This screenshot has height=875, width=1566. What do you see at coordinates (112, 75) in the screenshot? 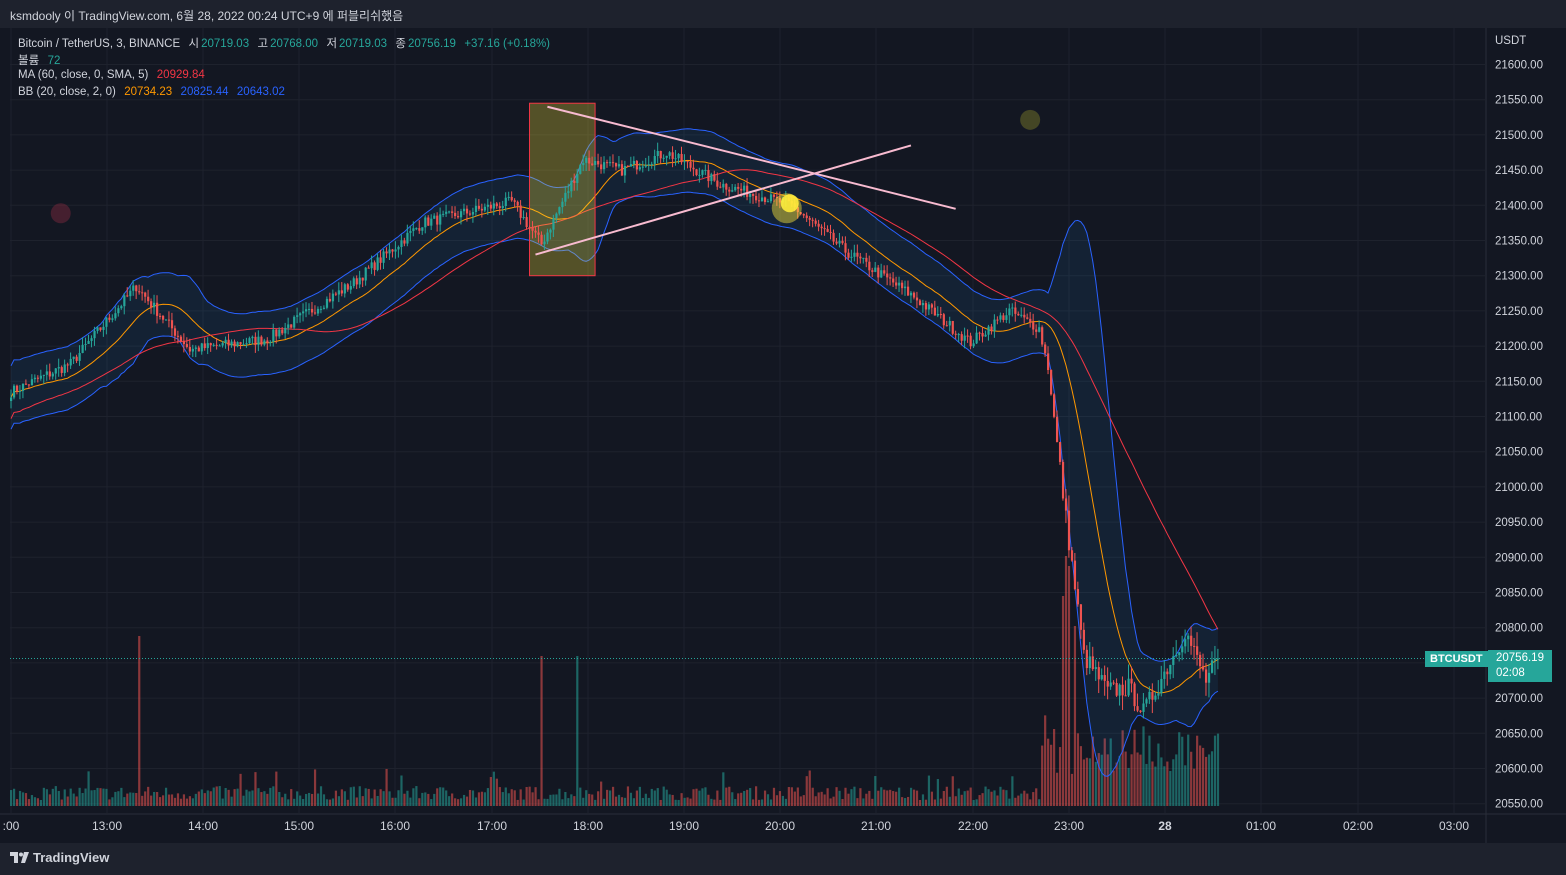
I see `legend-ma-row: MA (60, close, 0, SMA, 5) 20929.84` at bounding box center [112, 75].